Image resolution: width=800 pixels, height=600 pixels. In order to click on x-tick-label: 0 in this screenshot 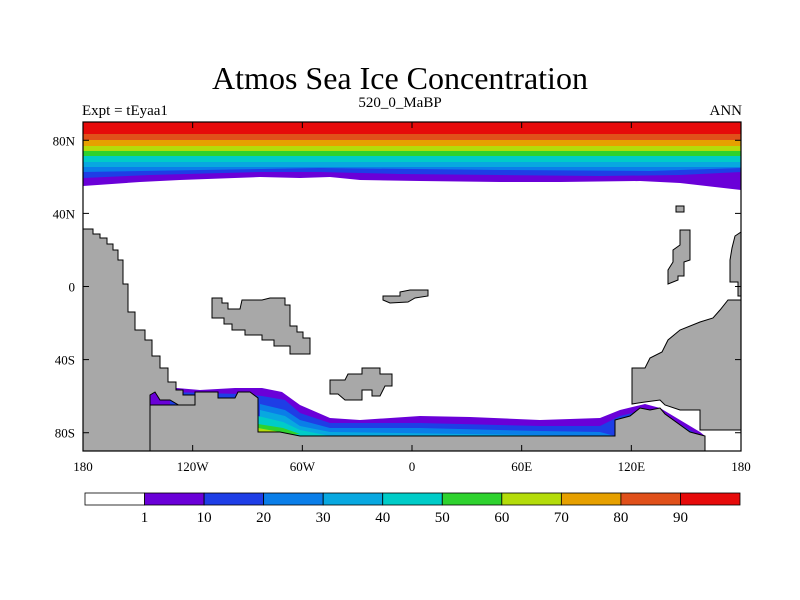, I will do `click(412, 466)`.